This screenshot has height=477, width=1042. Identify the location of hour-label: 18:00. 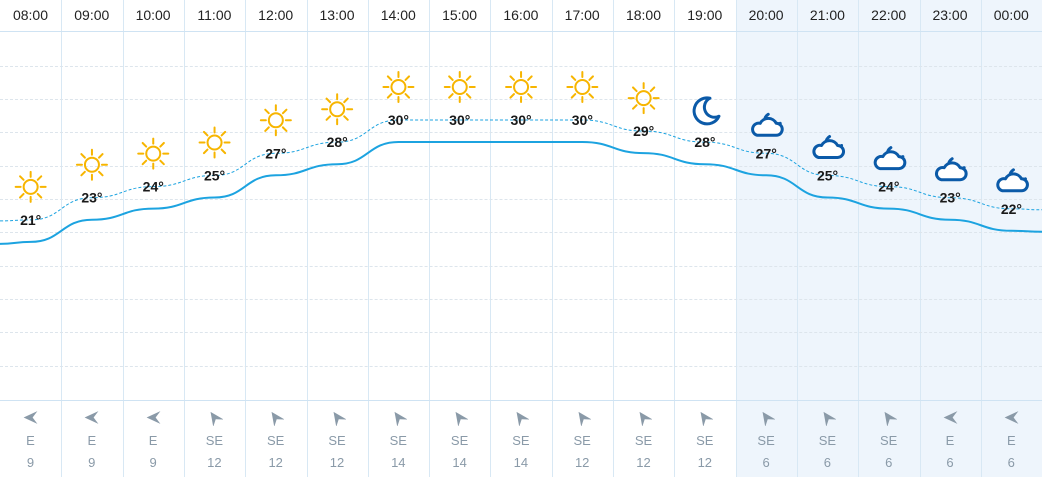
(643, 15).